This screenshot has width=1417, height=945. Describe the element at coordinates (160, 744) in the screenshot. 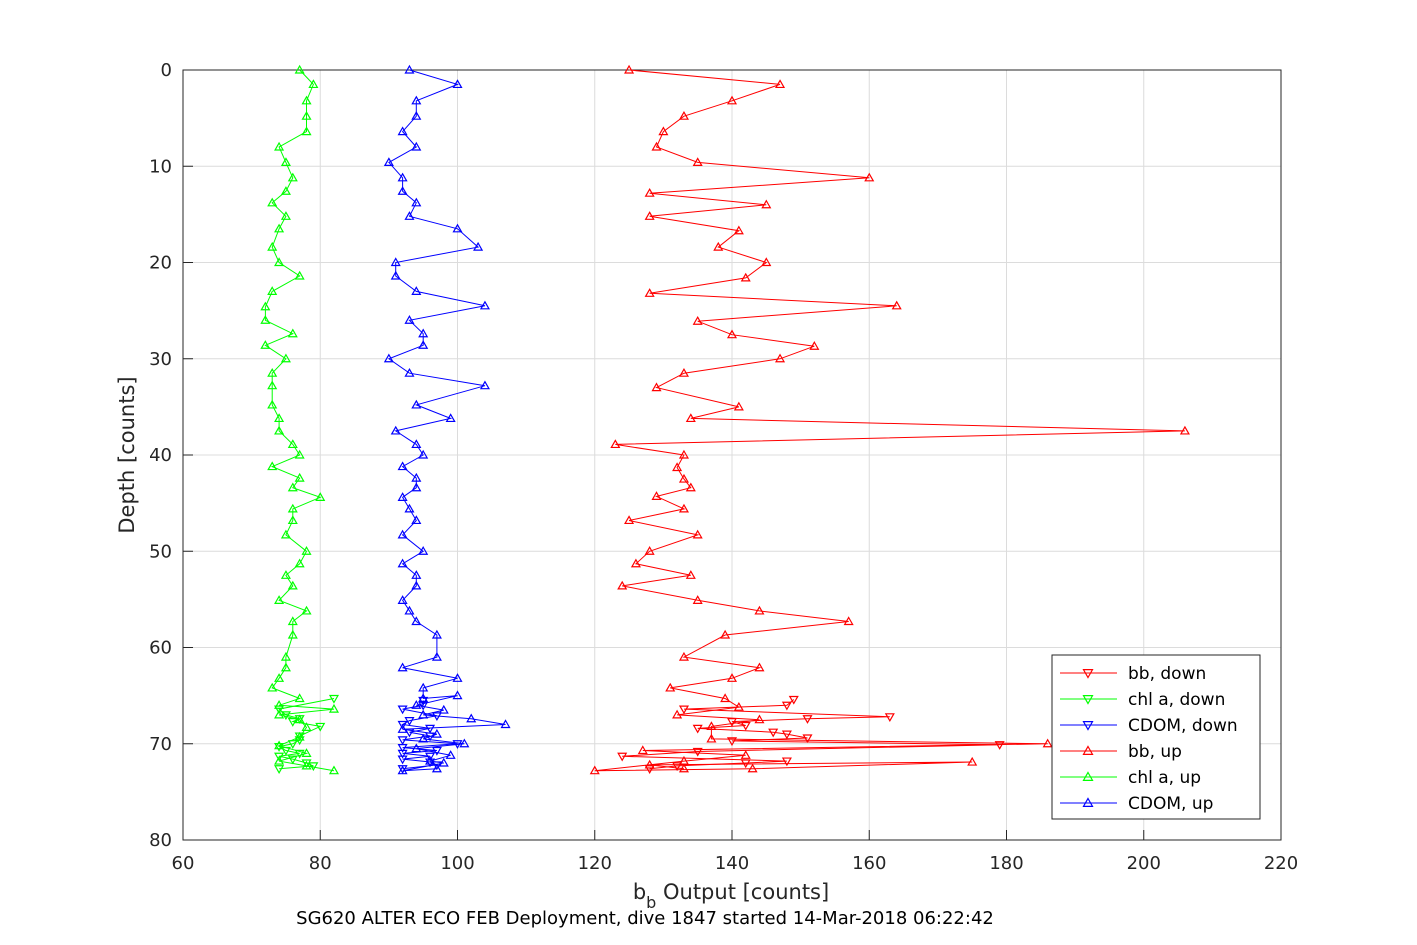

I see `y-tick-label: 70` at that location.